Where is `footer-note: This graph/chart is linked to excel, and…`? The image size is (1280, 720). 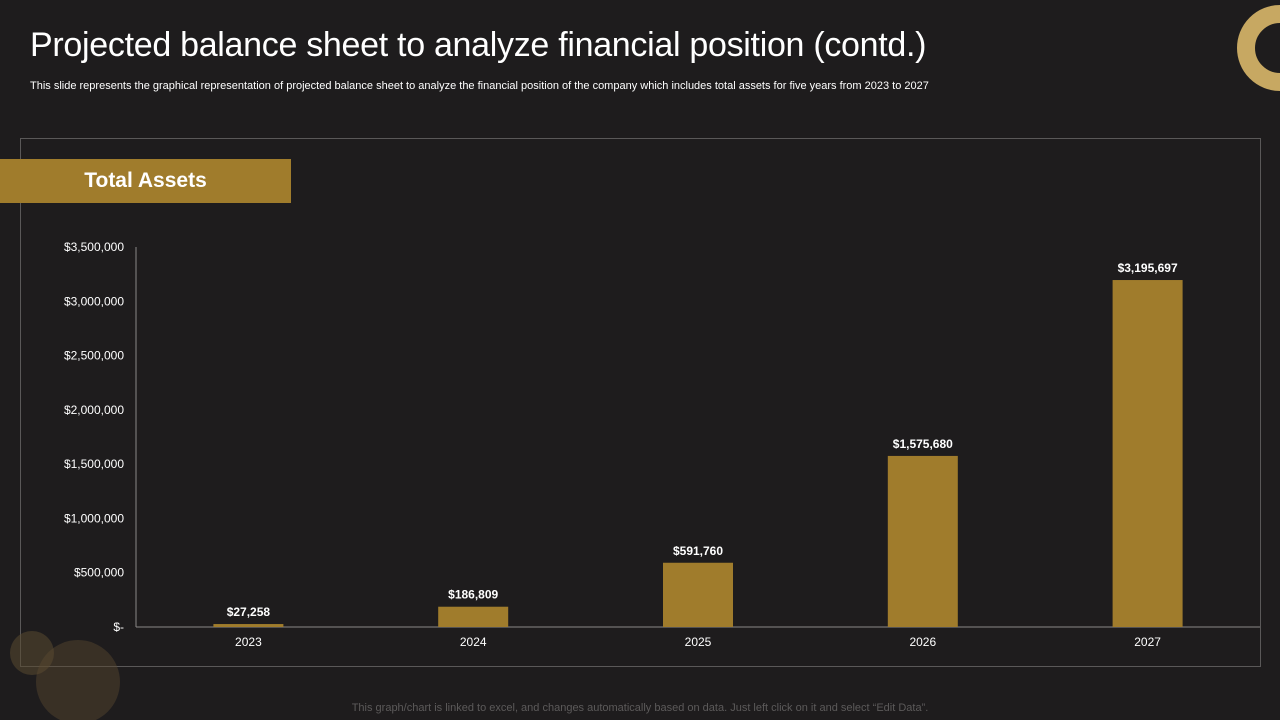
footer-note: This graph/chart is linked to excel, and… is located at coordinates (640, 708).